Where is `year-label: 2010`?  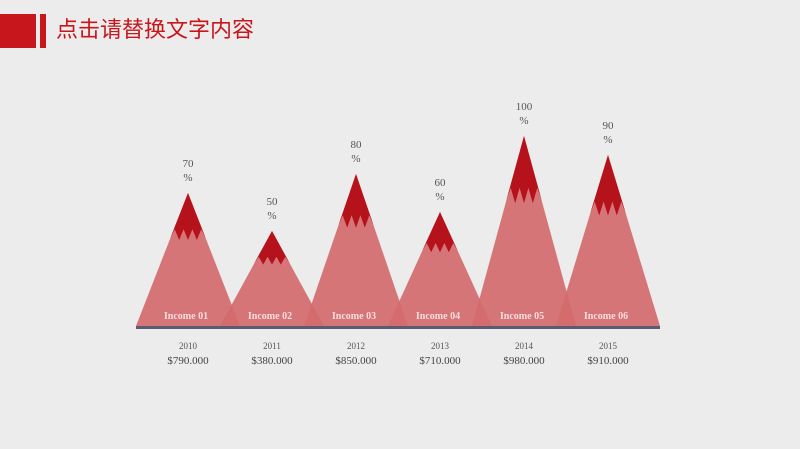 year-label: 2010 is located at coordinates (188, 346).